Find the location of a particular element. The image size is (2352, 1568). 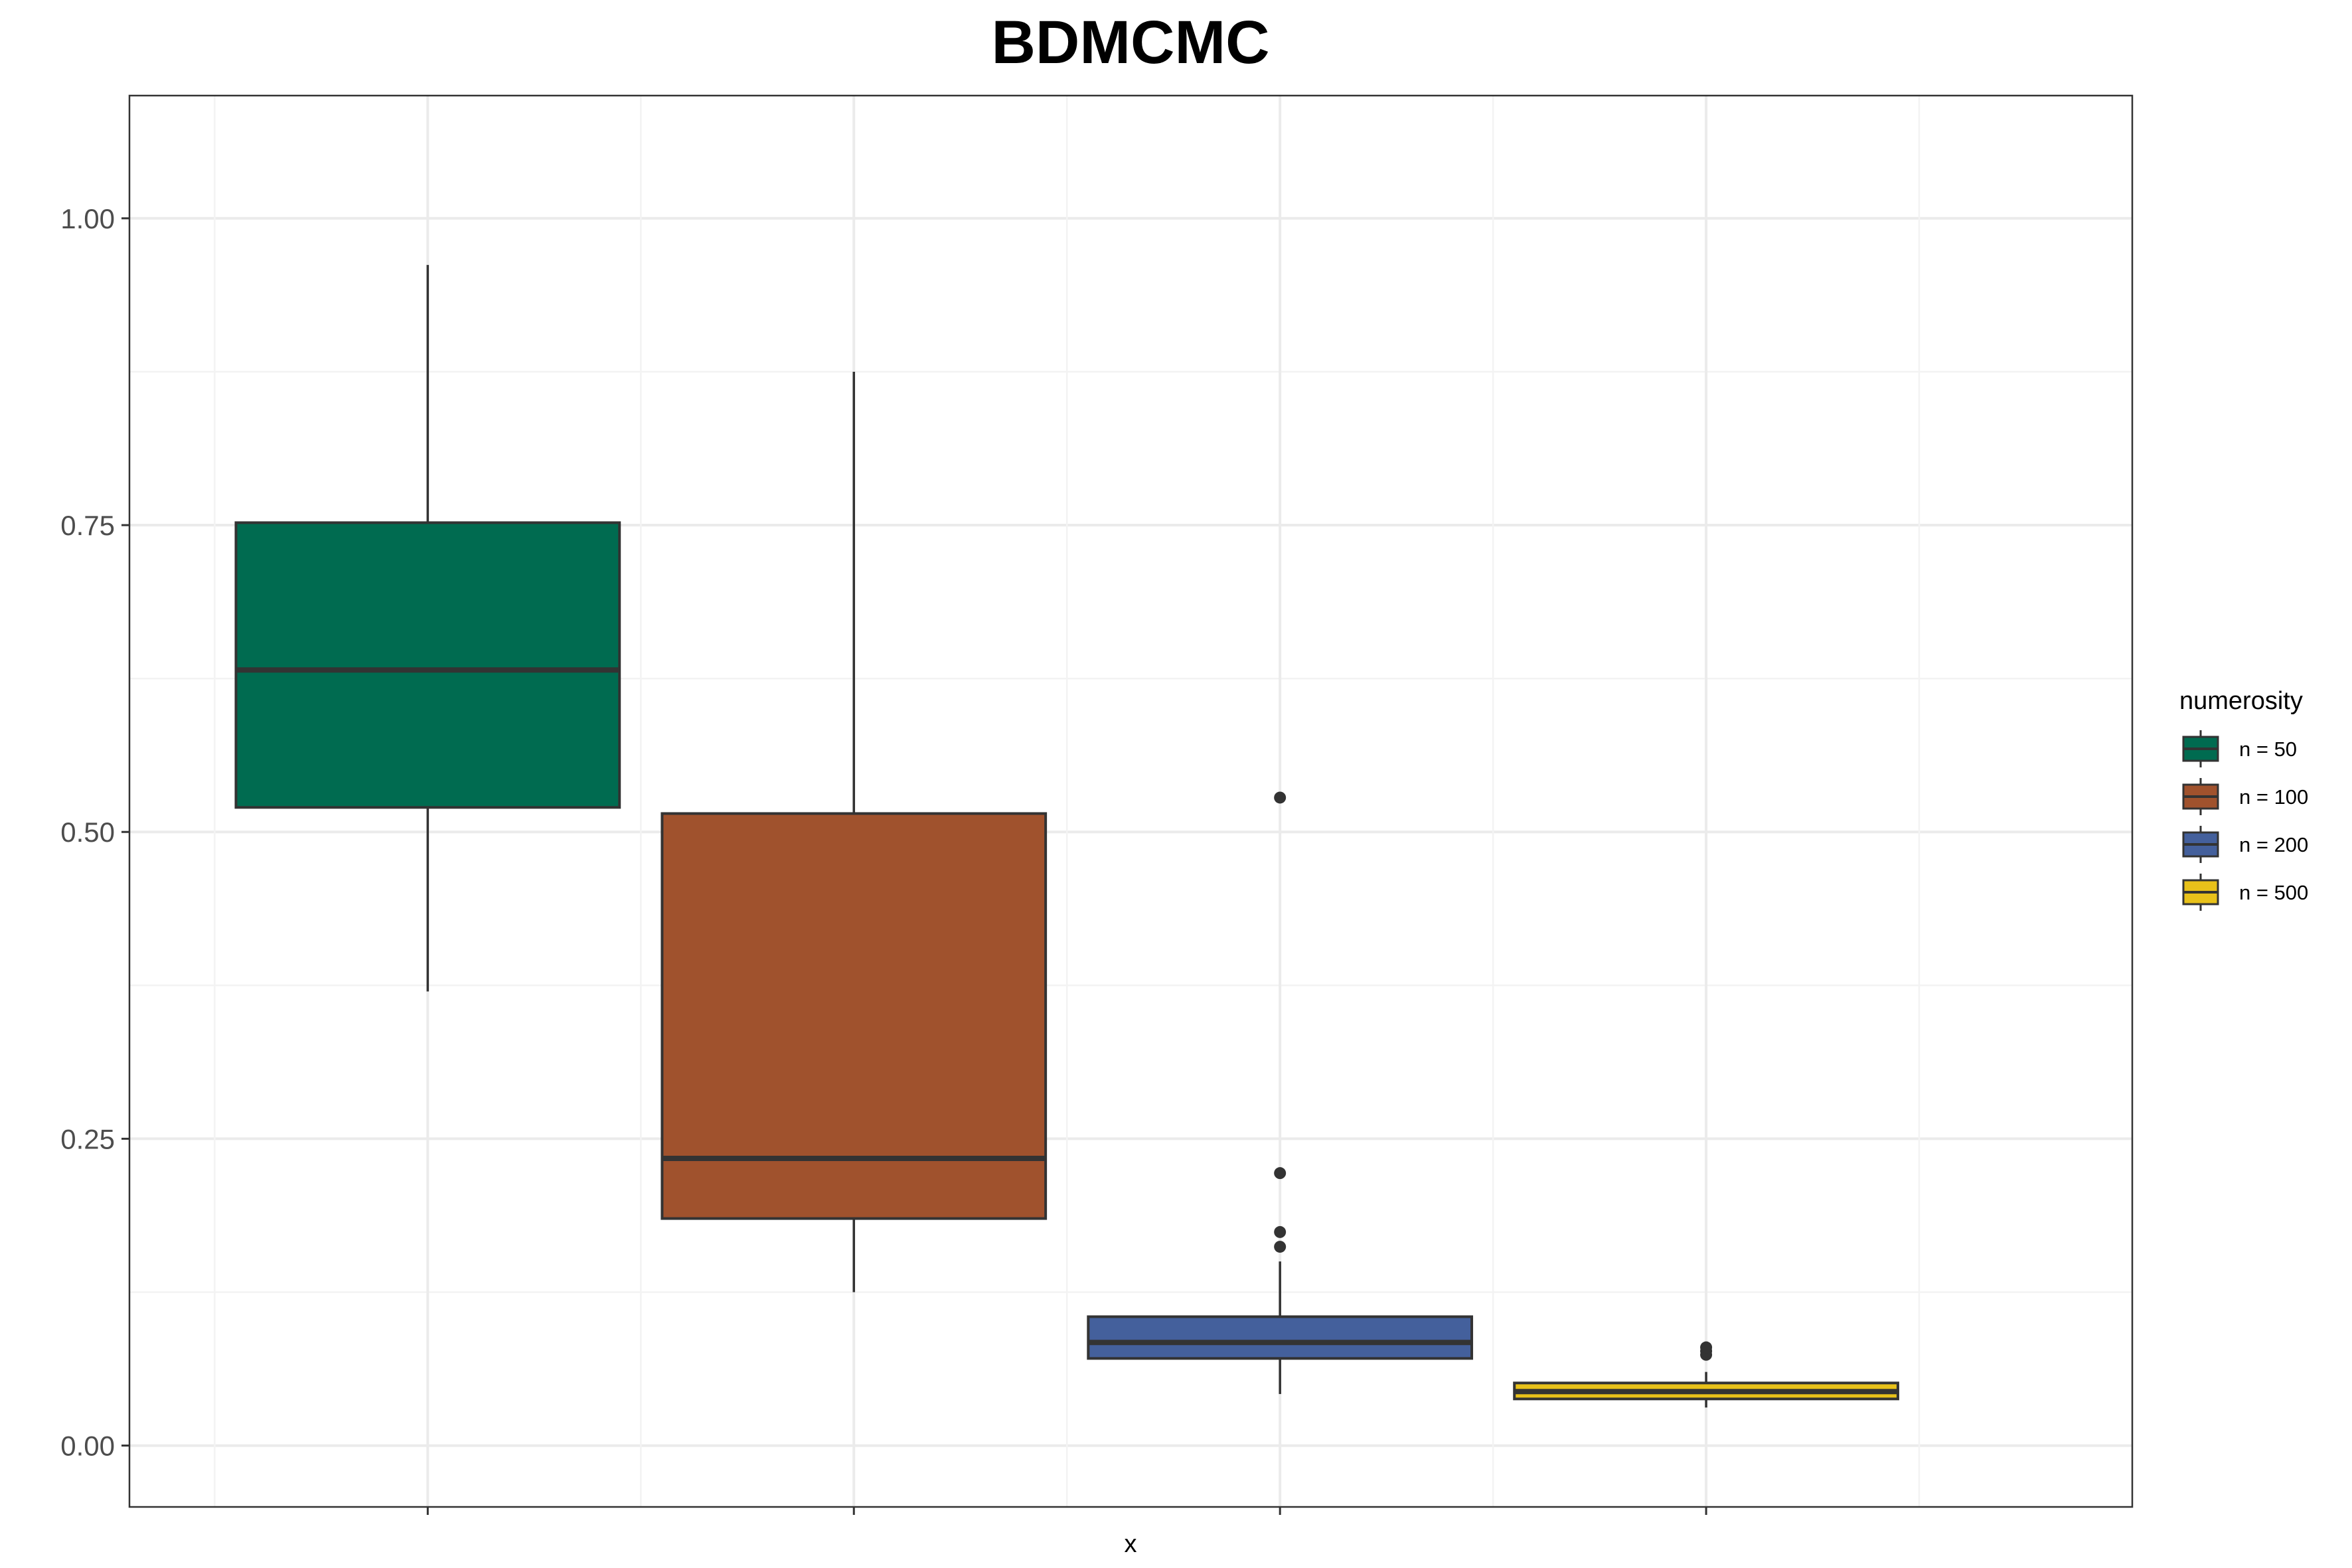

legend: numerosity n = 50 n = 100 n = 200 n = 500 is located at coordinates (2243, 799).